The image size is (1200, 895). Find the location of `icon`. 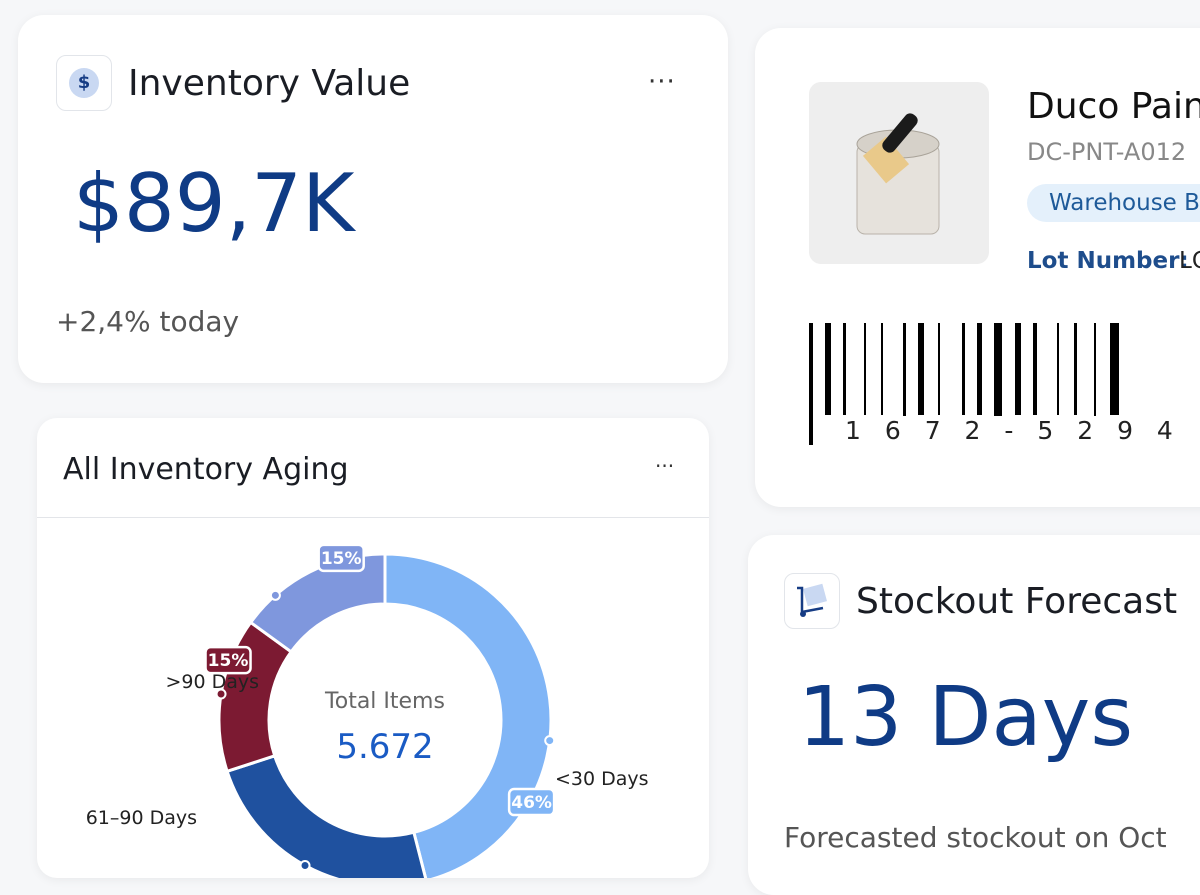

icon is located at coordinates (812, 601).